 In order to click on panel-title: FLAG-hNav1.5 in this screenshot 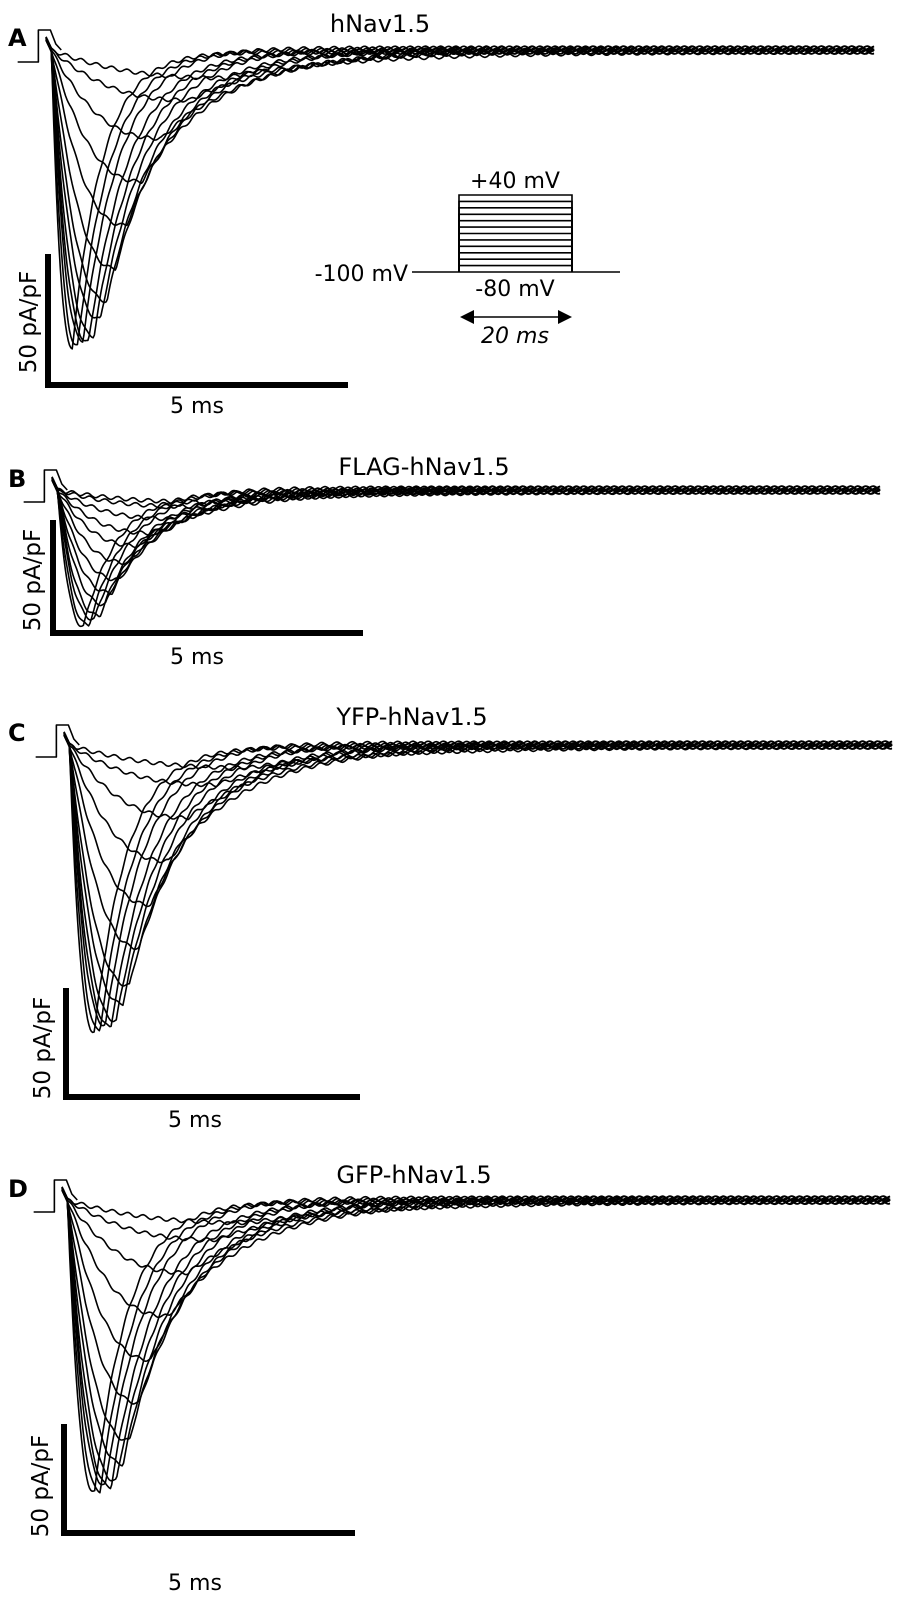, I will do `click(423, 467)`.